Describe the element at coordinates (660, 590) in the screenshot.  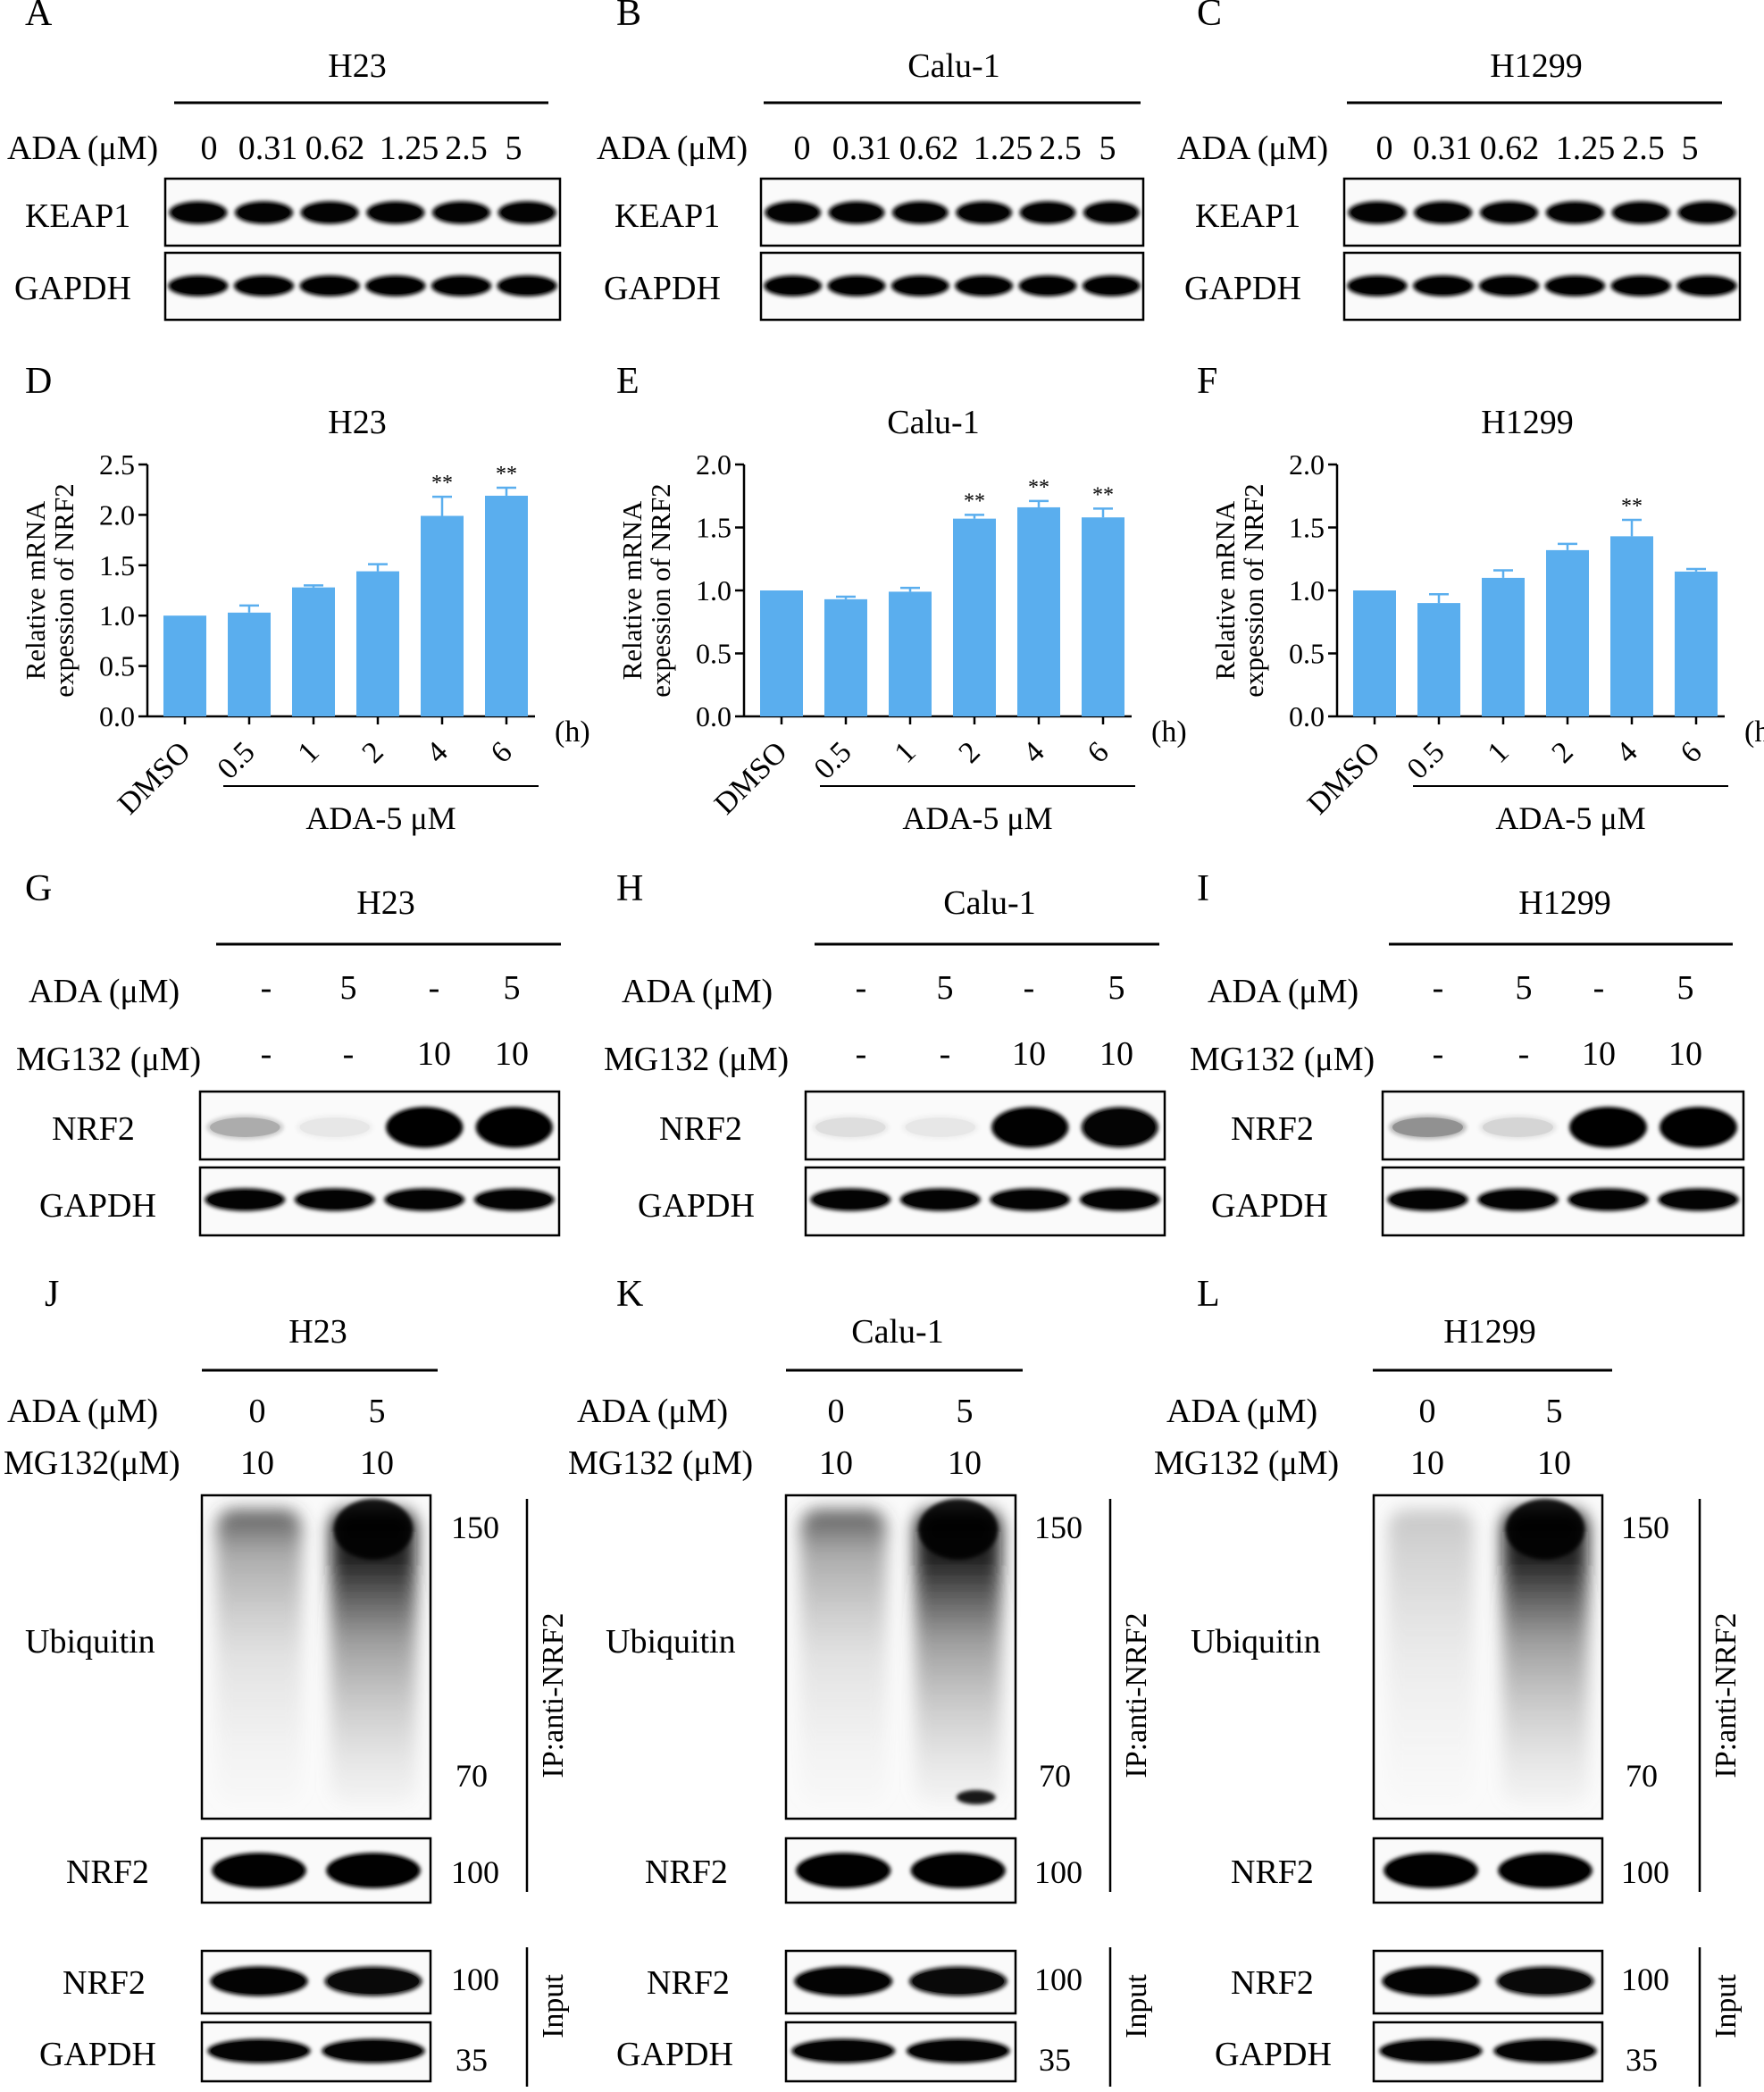
I see `y-axis-label: expession of NRF2` at that location.